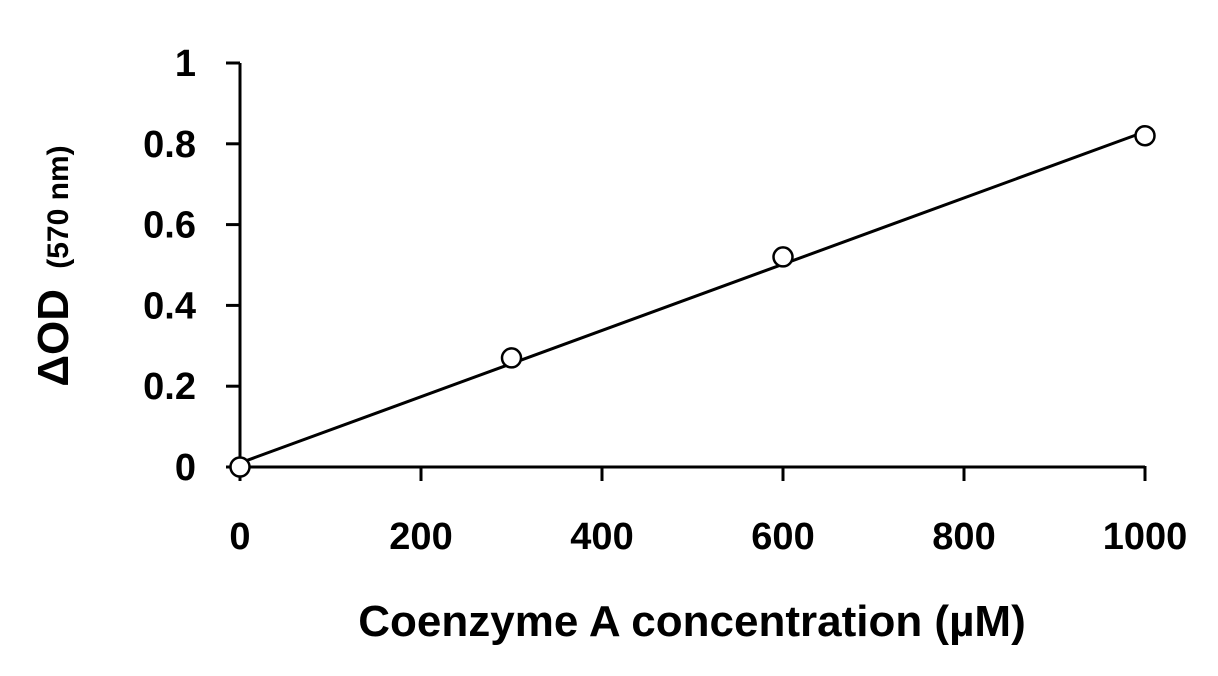 The width and height of the screenshot is (1218, 676). I want to click on y-tick-label: 0.8, so click(169, 145).